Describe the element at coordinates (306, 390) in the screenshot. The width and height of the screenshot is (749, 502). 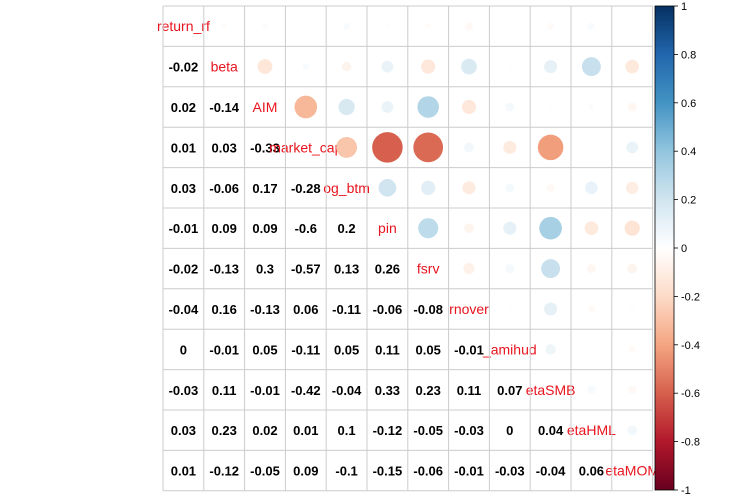
I see `correlation-value: -0.42` at that location.